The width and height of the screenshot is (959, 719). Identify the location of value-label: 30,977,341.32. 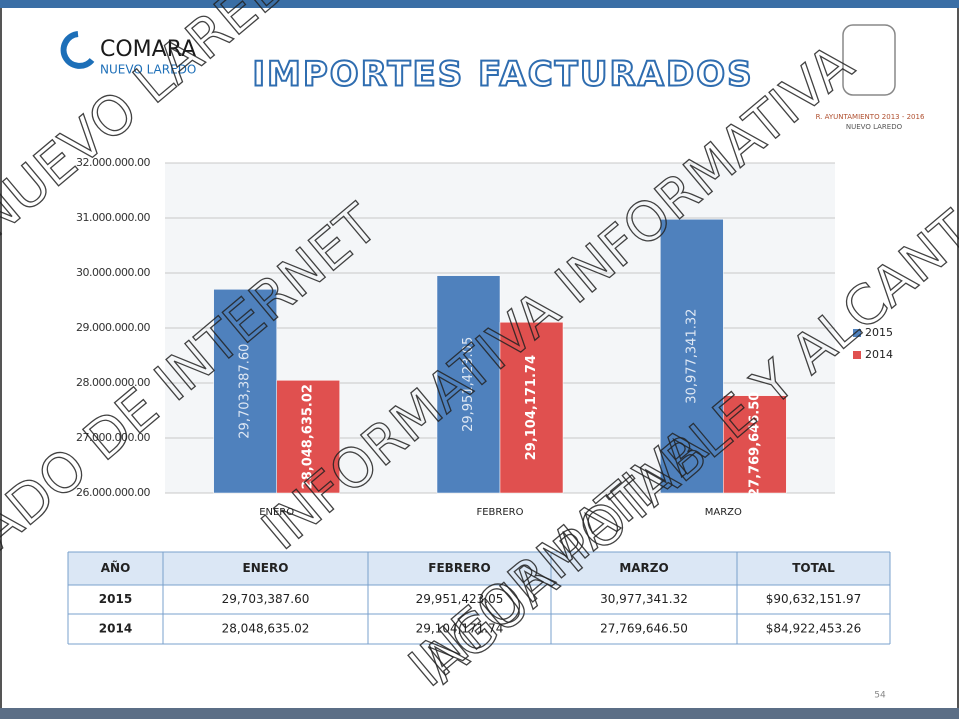
(691, 356).